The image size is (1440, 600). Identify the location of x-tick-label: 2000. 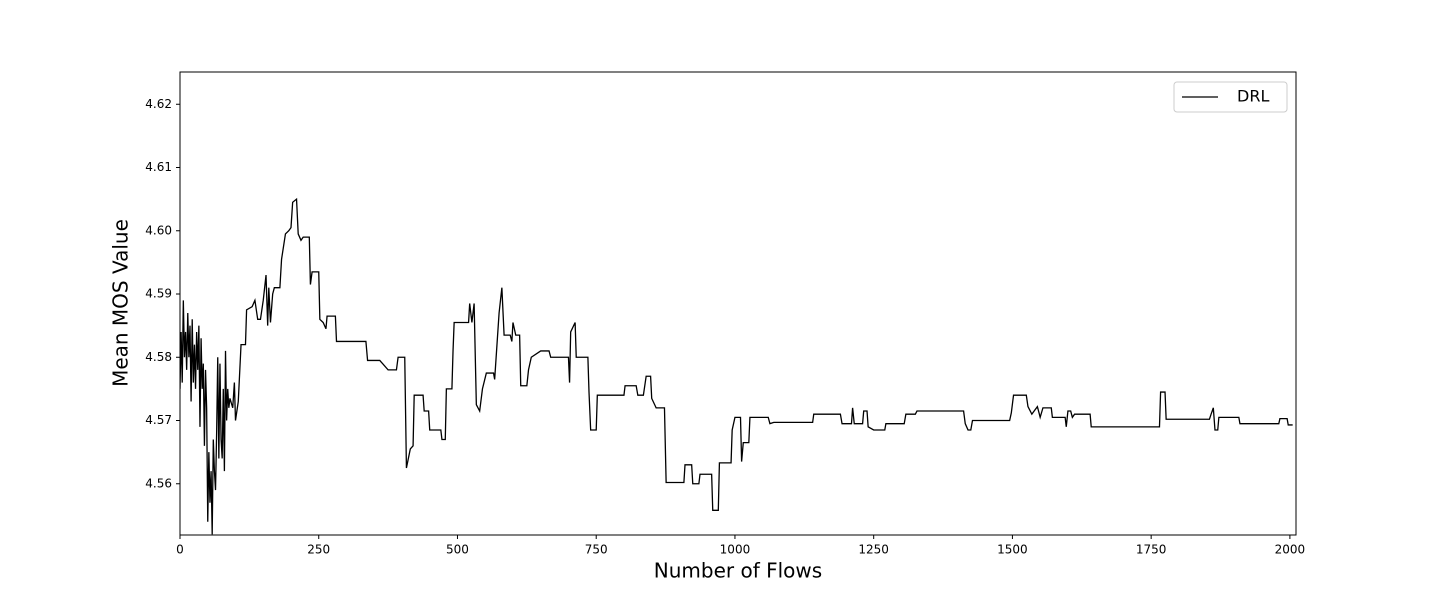
(1290, 550).